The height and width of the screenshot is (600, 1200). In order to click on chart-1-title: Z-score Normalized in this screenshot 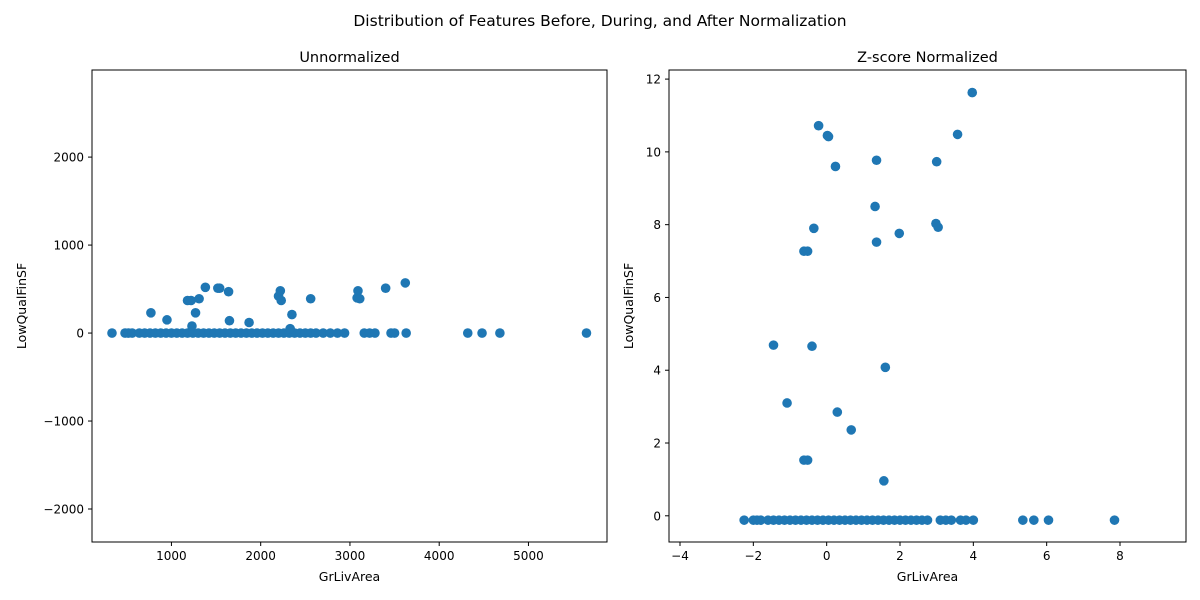, I will do `click(927, 58)`.